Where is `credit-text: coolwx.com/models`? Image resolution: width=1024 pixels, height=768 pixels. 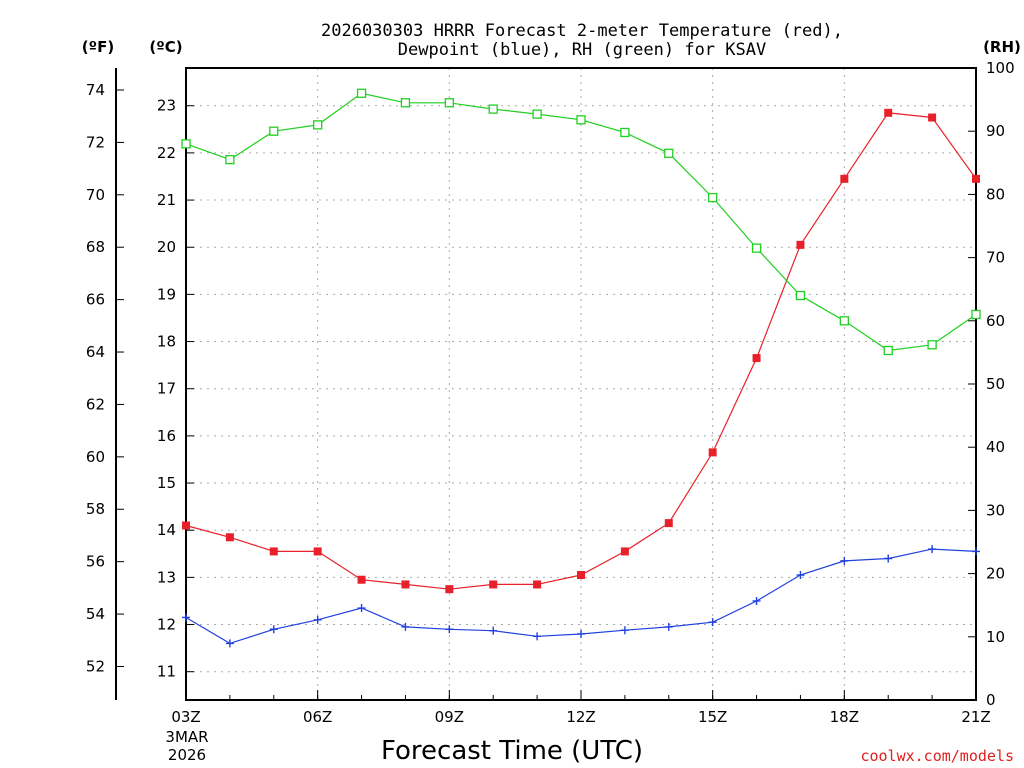
credit-text: coolwx.com/models is located at coordinates (937, 756).